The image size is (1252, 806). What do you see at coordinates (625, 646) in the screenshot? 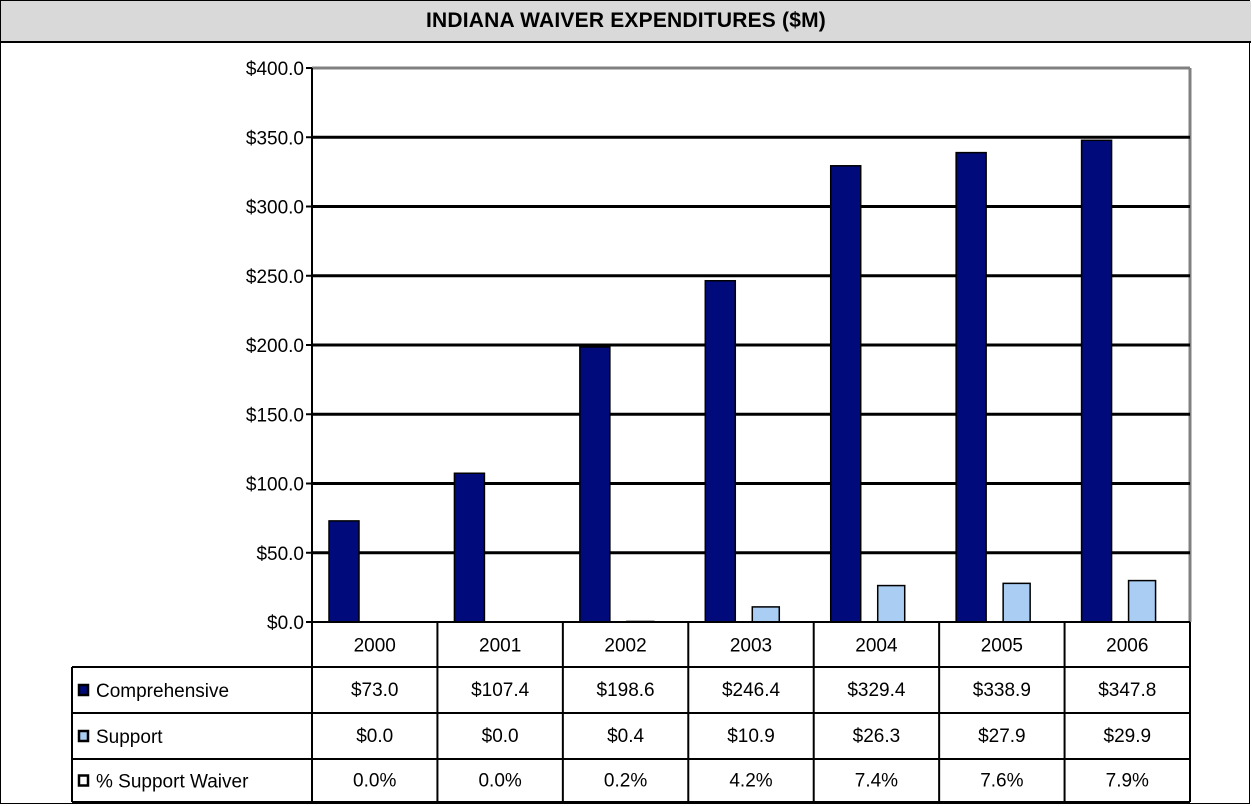
I see `category-label: 2002` at bounding box center [625, 646].